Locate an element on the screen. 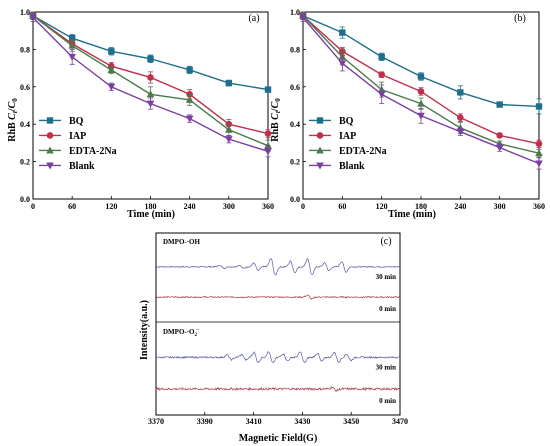 This screenshot has width=550, height=446. x-tick-label: 3390 is located at coordinates (205, 421).